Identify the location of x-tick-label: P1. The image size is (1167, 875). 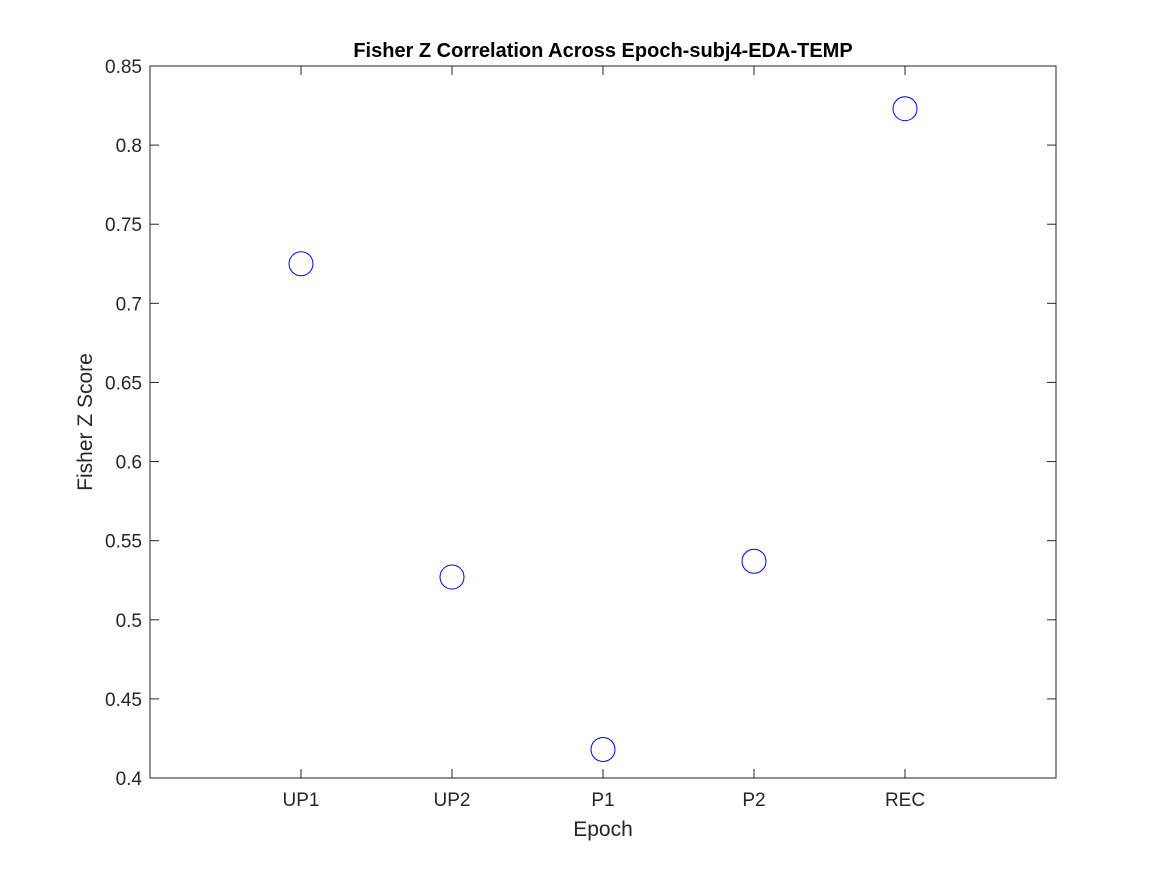
(602, 800).